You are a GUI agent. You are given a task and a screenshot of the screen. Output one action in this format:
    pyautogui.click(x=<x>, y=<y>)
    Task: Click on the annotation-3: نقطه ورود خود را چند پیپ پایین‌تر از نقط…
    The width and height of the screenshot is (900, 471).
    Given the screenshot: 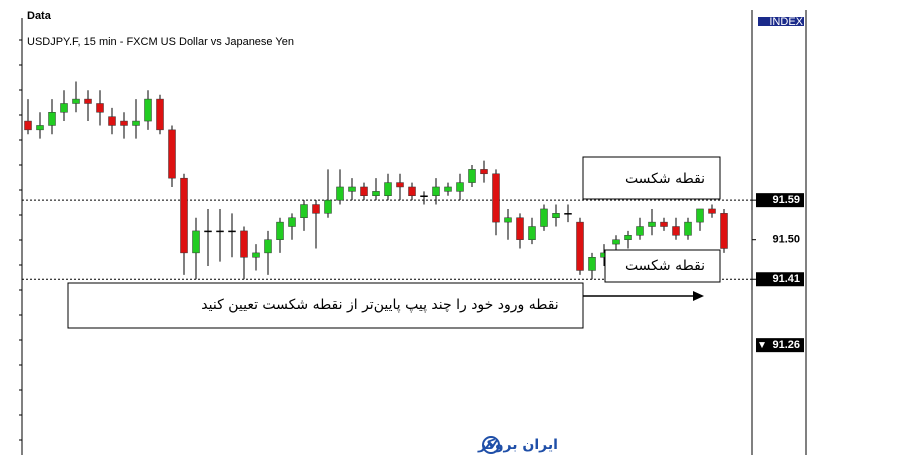 What is the action you would take?
    pyautogui.click(x=385, y=305)
    